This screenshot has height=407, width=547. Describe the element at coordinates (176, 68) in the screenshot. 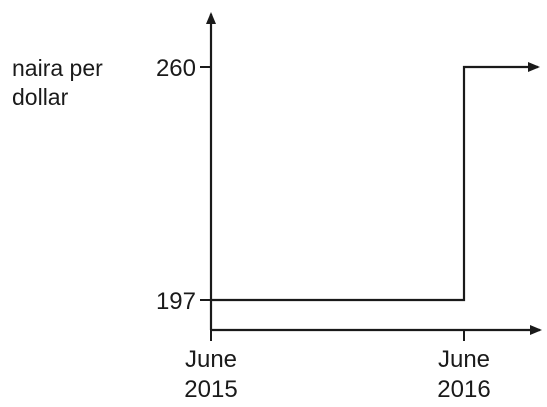

I see `y-tick-label-260: 260` at that location.